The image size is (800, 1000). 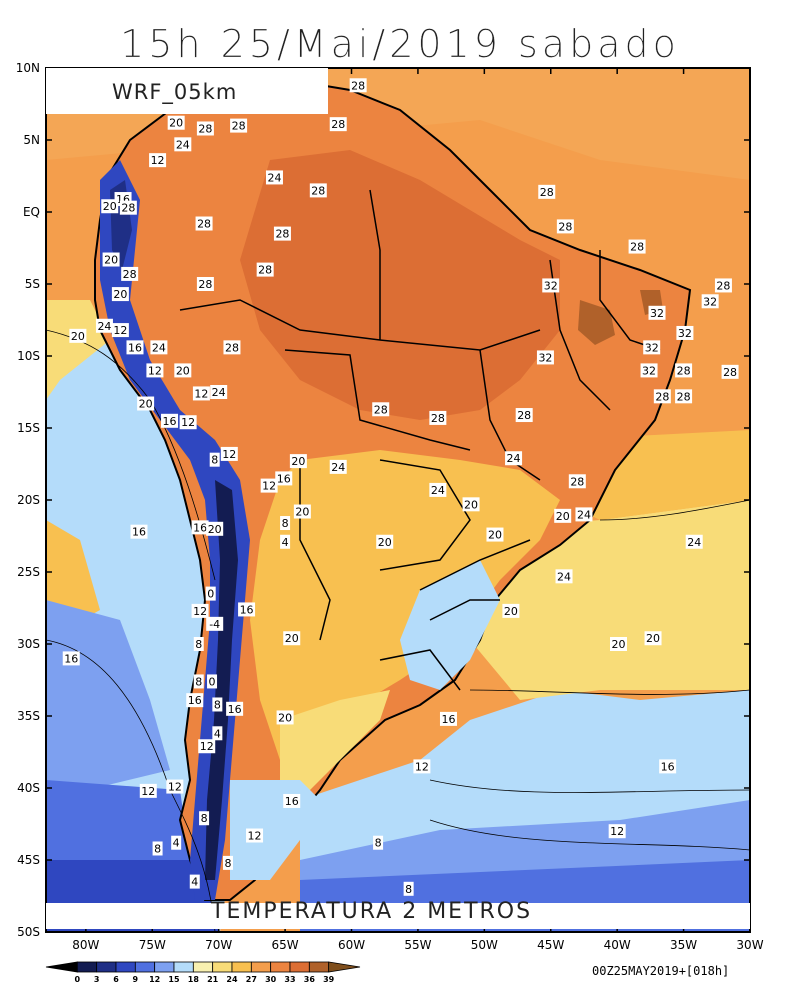 What do you see at coordinates (78, 979) in the screenshot?
I see `colorbar-tick-label: 0` at bounding box center [78, 979].